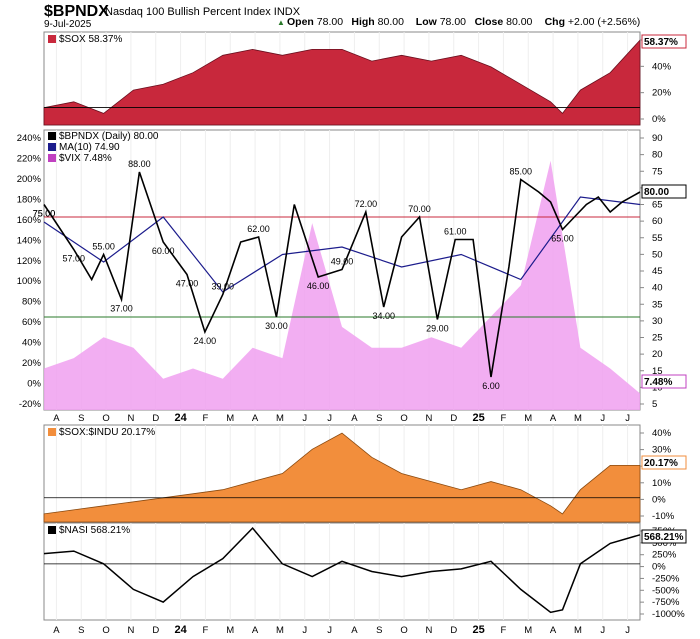  Describe the element at coordinates (657, 338) in the screenshot. I see `bpndx-right-tick: 25` at that location.